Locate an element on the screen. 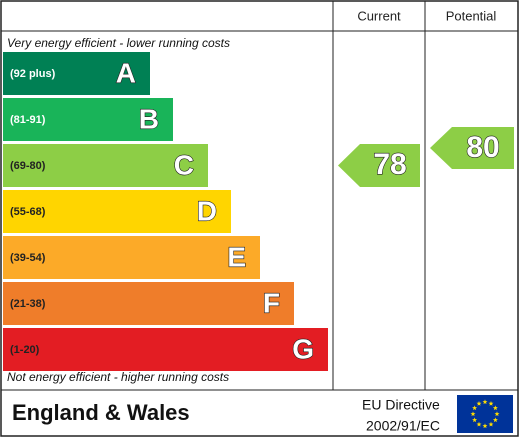 The height and width of the screenshot is (437, 520). band-range: (92 plus) is located at coordinates (33, 74).